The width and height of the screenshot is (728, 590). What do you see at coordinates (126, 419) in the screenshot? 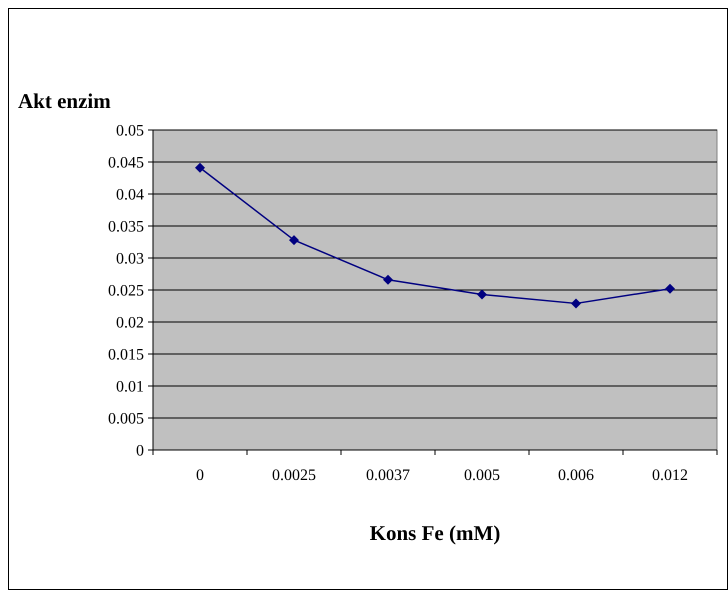
I see `y-tick-label: 0.005` at bounding box center [126, 419].